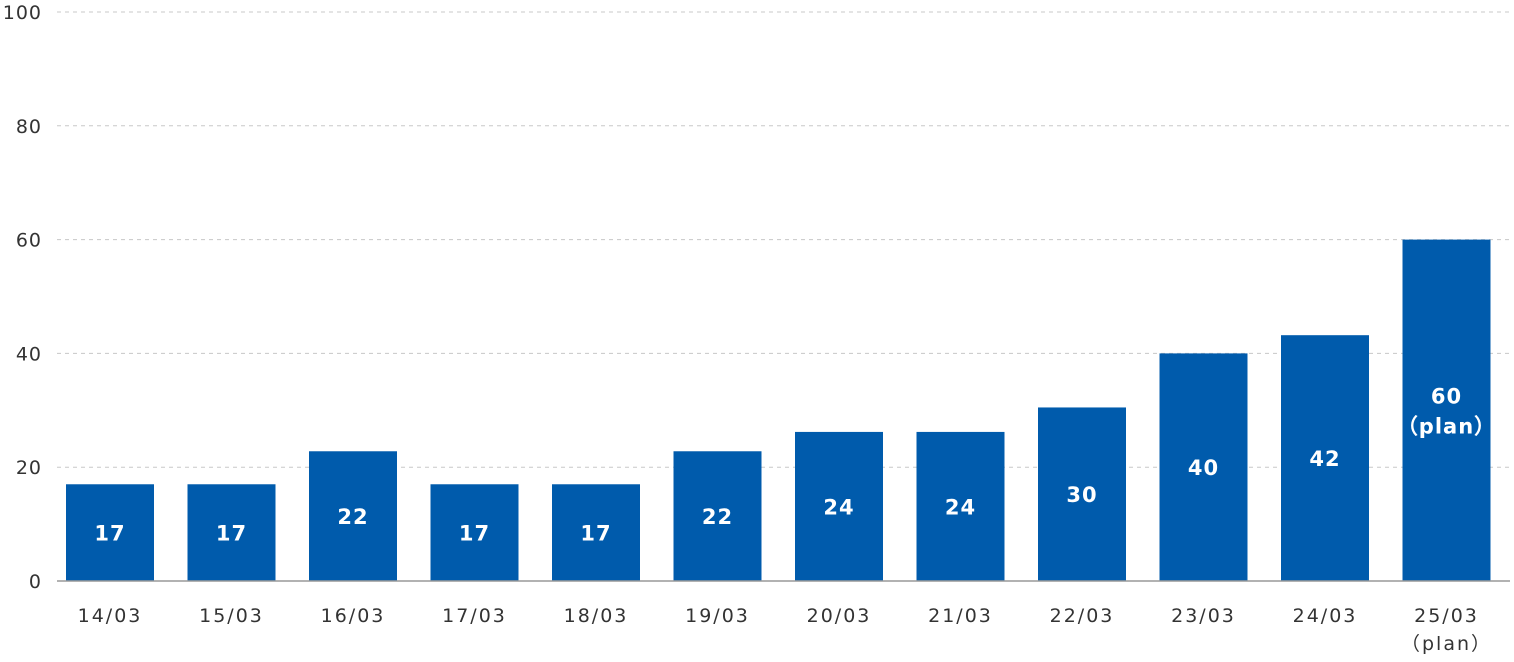 The height and width of the screenshot is (662, 1514). Describe the element at coordinates (1203, 616) in the screenshot. I see `x-tick-label: 23/03` at that location.